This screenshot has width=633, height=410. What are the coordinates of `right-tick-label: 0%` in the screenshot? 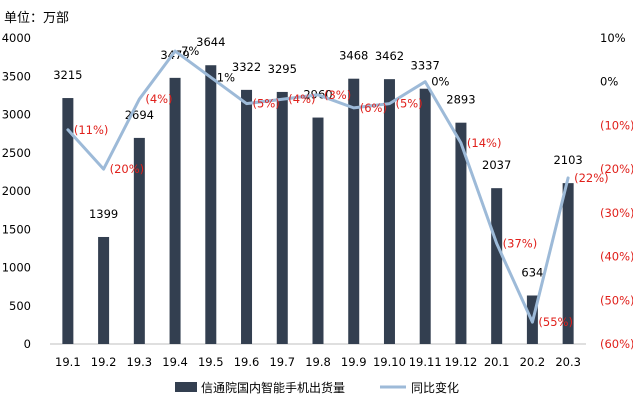 It's located at (609, 82).